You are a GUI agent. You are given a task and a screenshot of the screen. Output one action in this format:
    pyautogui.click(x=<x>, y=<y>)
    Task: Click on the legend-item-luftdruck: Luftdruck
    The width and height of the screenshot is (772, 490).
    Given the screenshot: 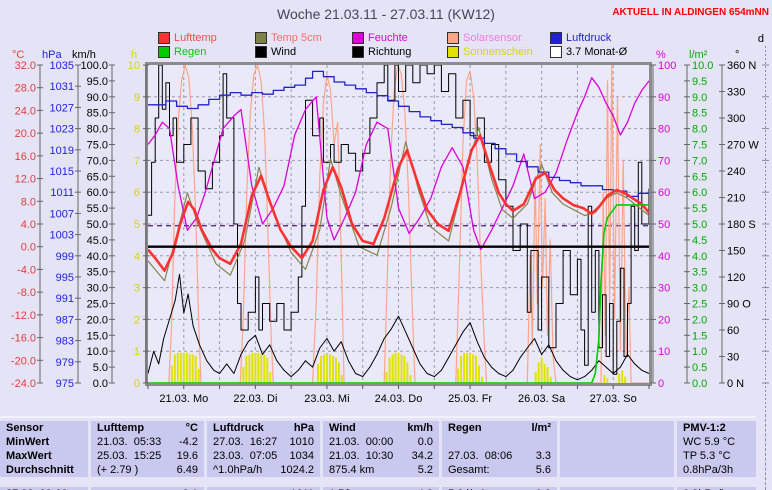 What is the action you would take?
    pyautogui.click(x=580, y=38)
    